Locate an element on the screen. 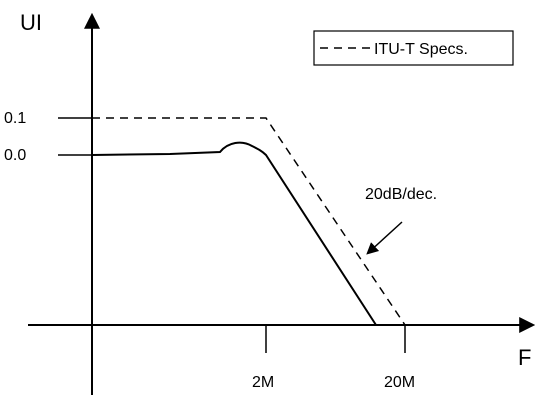 The height and width of the screenshot is (402, 543). y-axis-title: UI is located at coordinates (31, 22).